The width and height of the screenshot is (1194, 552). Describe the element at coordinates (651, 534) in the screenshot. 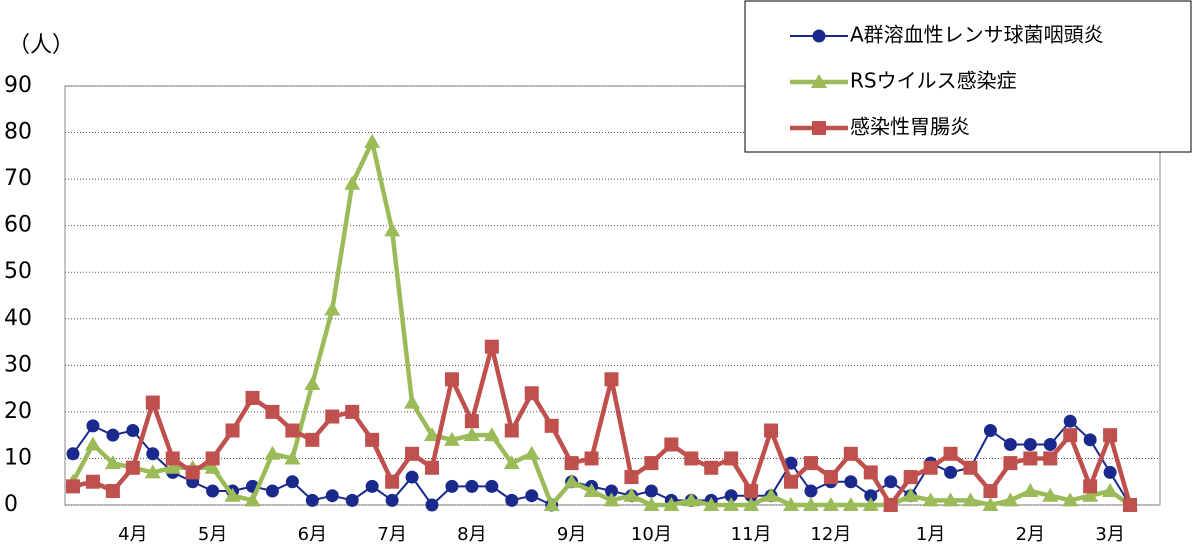

I see `x-tick-label: 10月` at that location.